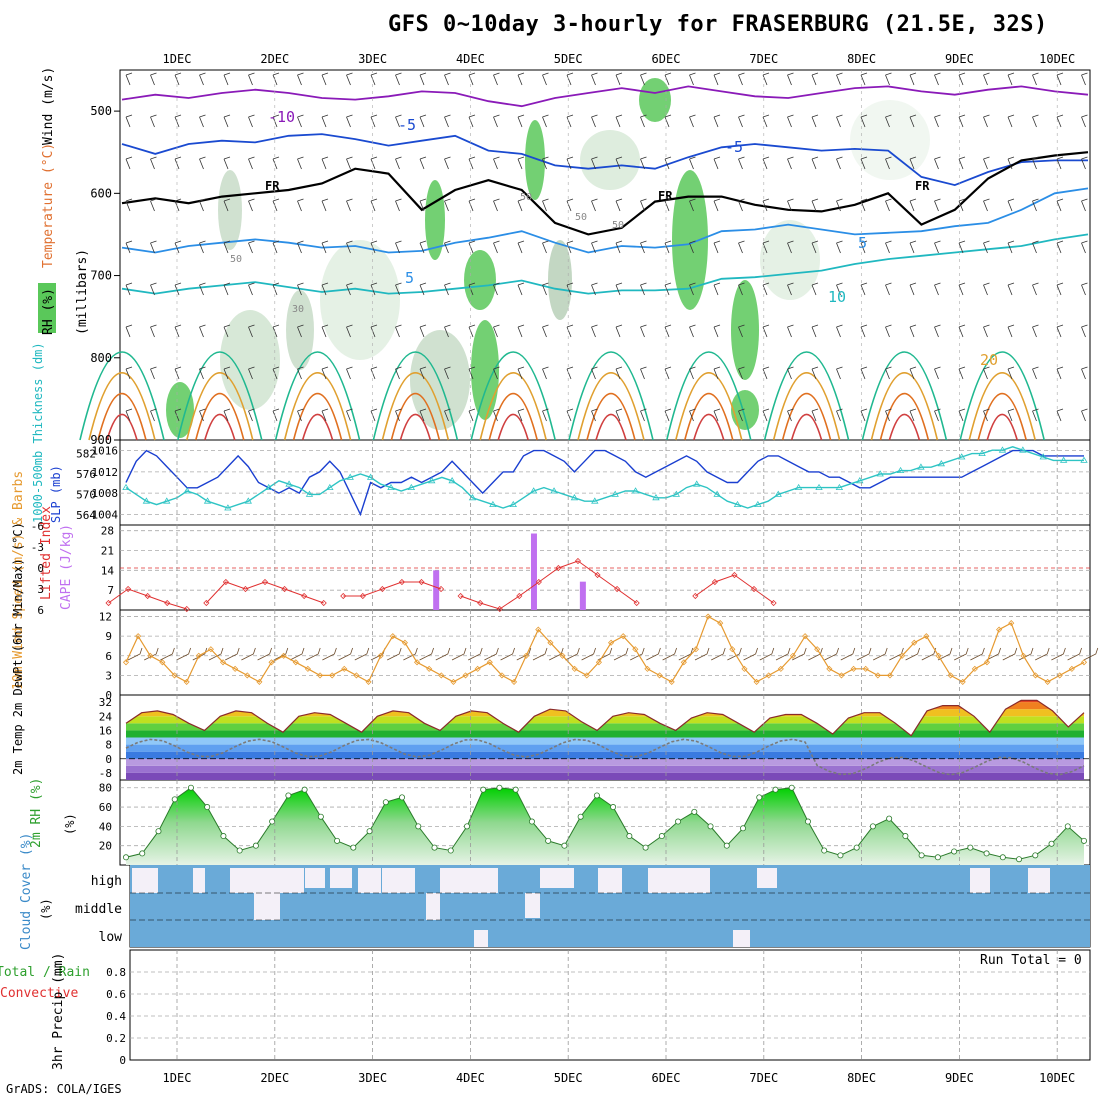 Image resolution: width=1100 pixels, height=1100 pixels. I want to click on temp-band, so click(605, 701).